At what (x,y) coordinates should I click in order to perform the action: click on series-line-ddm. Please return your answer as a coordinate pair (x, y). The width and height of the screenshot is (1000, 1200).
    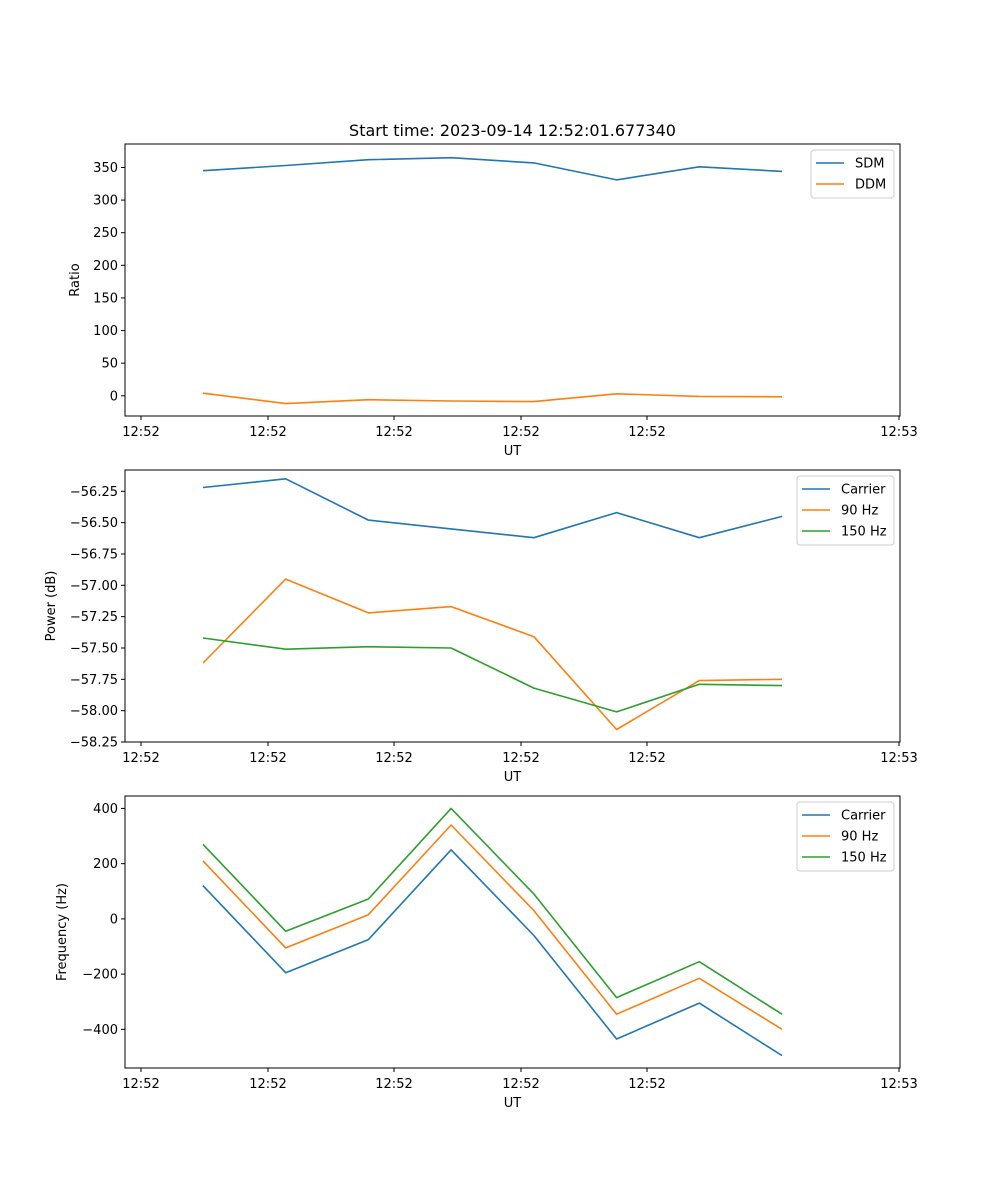
    Looking at the image, I should click on (492, 398).